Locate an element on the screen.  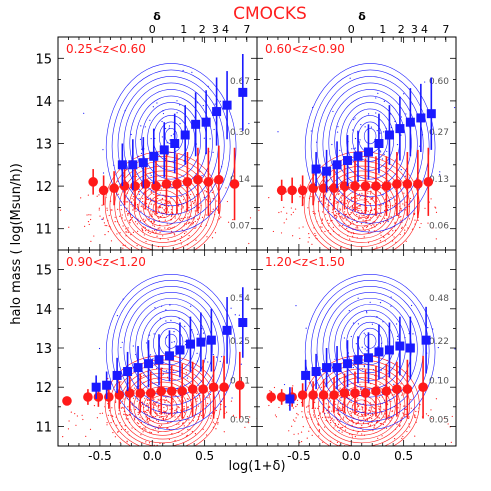
y-tick-label: 12 is located at coordinates (43, 388).